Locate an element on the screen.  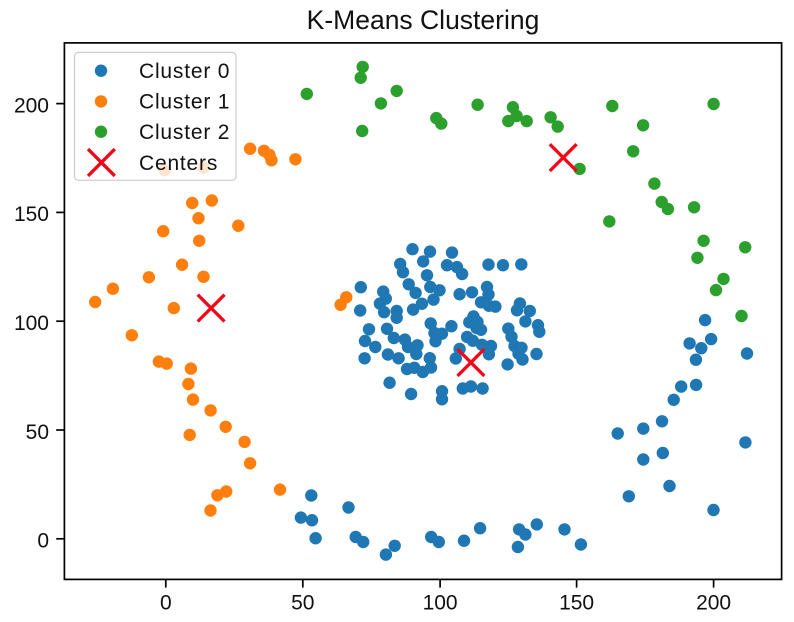
svg-text: K-Means Clustering is located at coordinates (423, 20).